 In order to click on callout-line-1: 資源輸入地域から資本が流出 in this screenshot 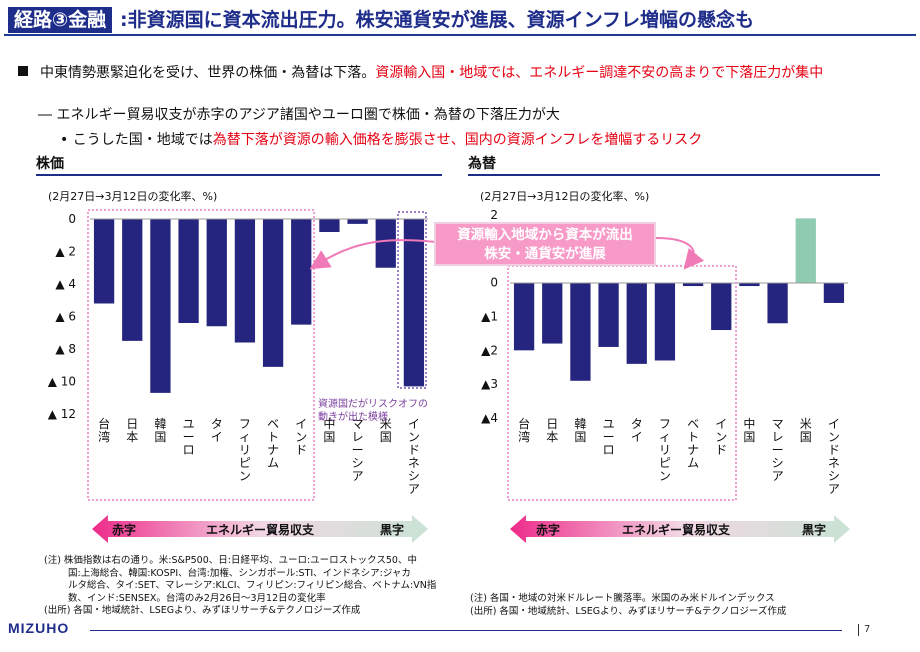, I will do `click(545, 235)`.